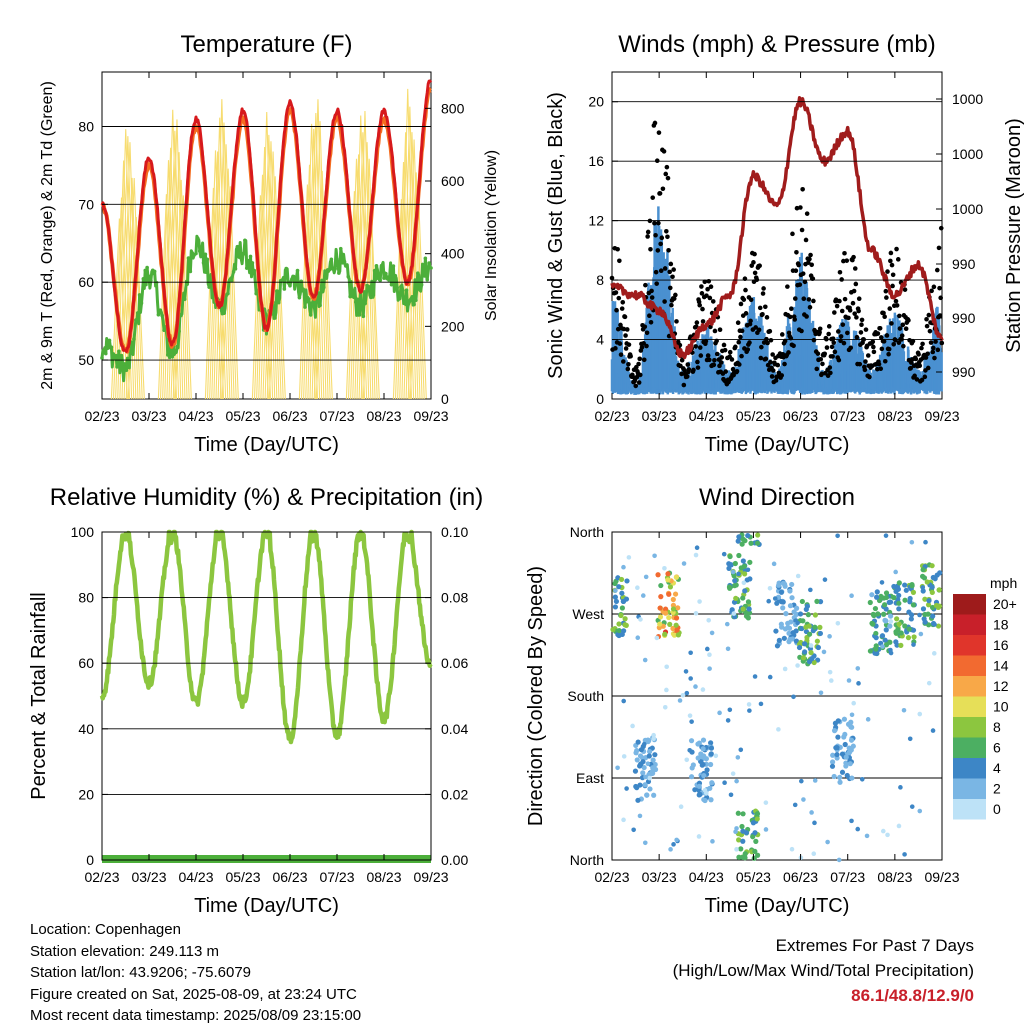 The image size is (1024, 1027). What do you see at coordinates (430, 877) in the screenshot?
I see `humidity-xtick-label: 09/23` at bounding box center [430, 877].